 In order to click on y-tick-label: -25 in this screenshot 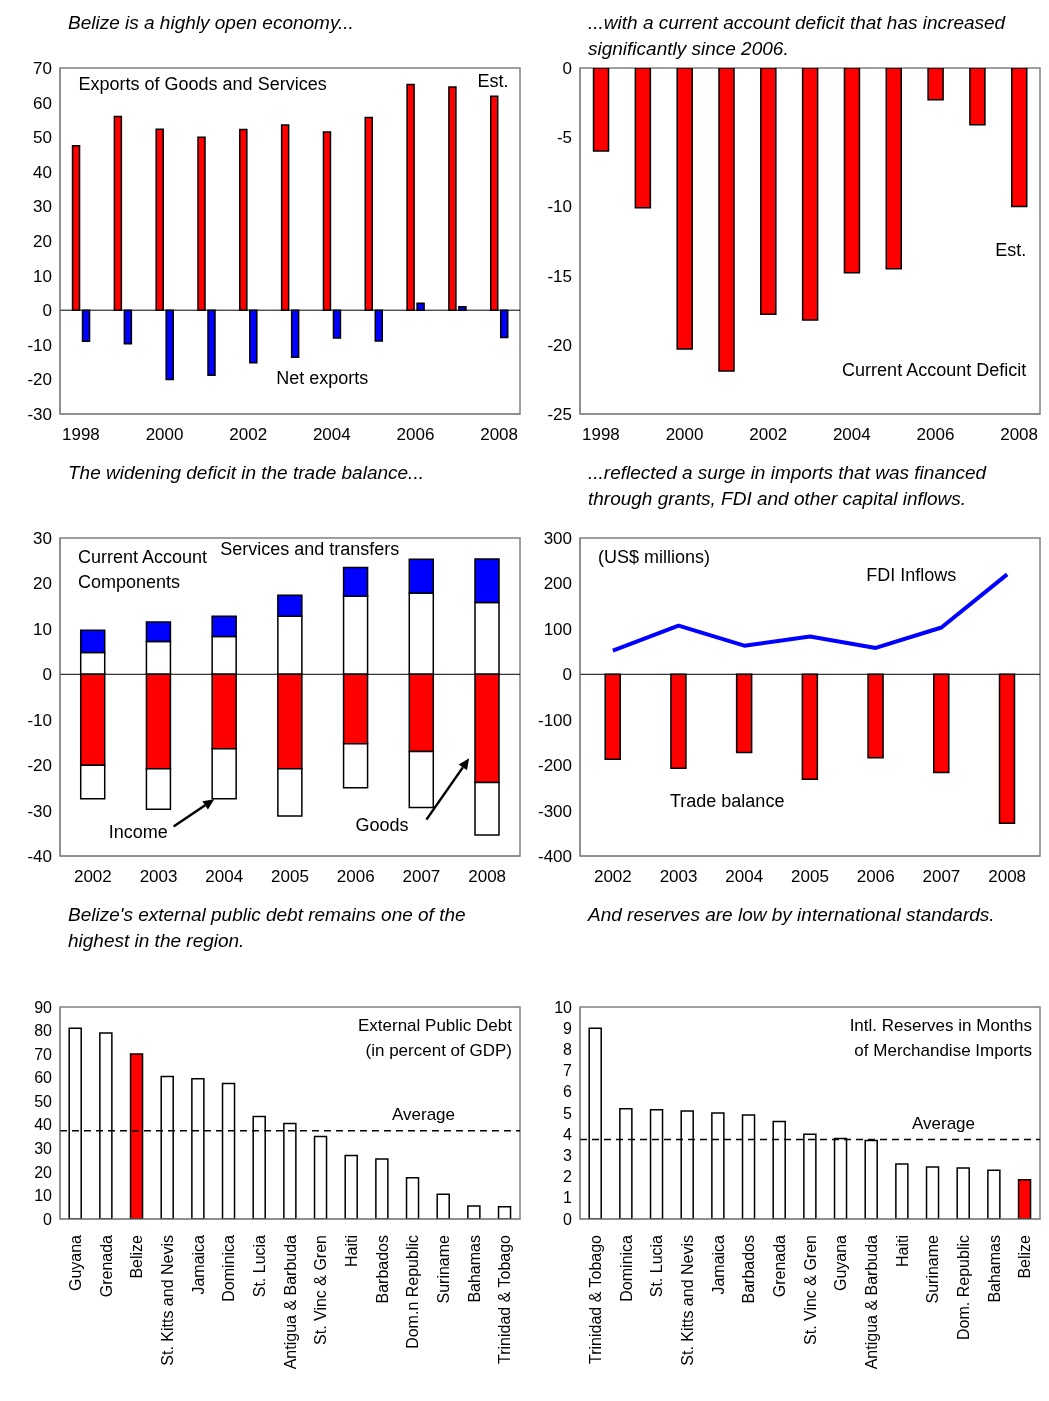, I will do `click(559, 415)`.